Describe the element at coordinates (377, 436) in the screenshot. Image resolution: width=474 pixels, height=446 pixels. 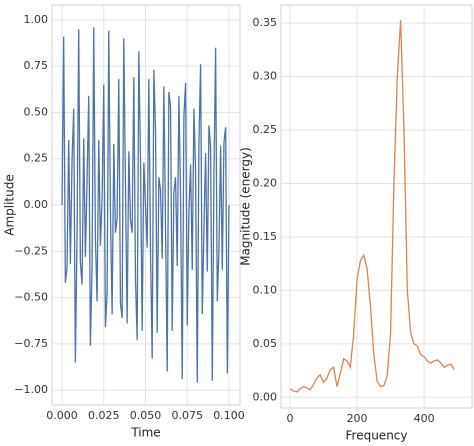
I see `x-axis-label: Frequency` at that location.